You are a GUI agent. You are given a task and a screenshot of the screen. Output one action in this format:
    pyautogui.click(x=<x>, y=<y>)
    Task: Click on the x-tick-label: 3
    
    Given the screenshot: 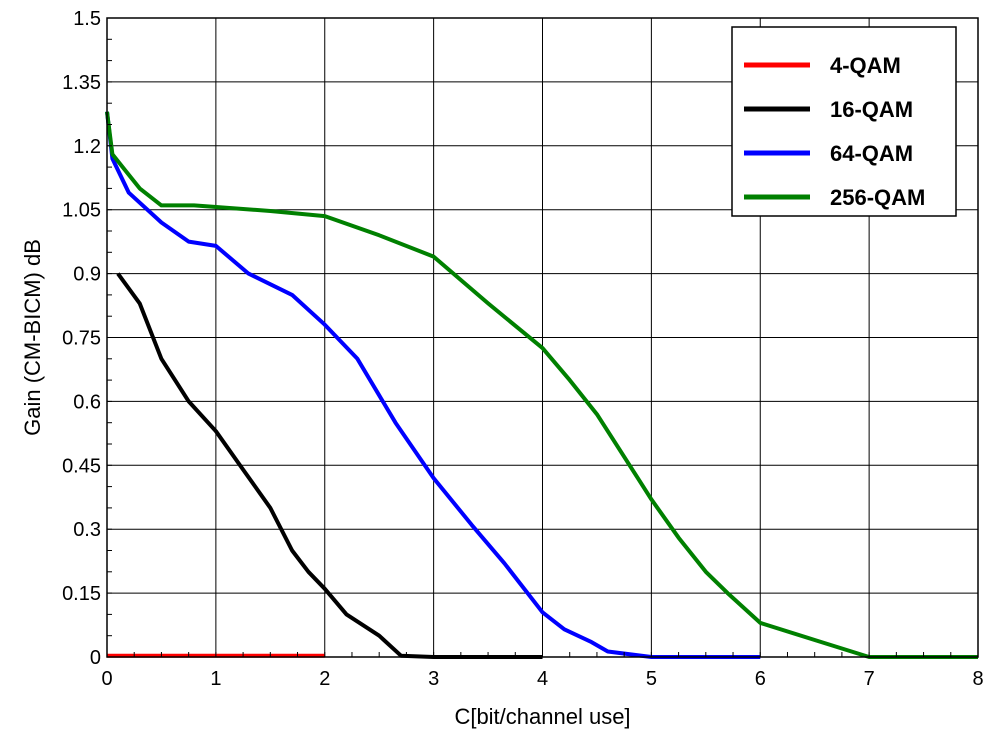 What is the action you would take?
    pyautogui.click(x=433, y=679)
    